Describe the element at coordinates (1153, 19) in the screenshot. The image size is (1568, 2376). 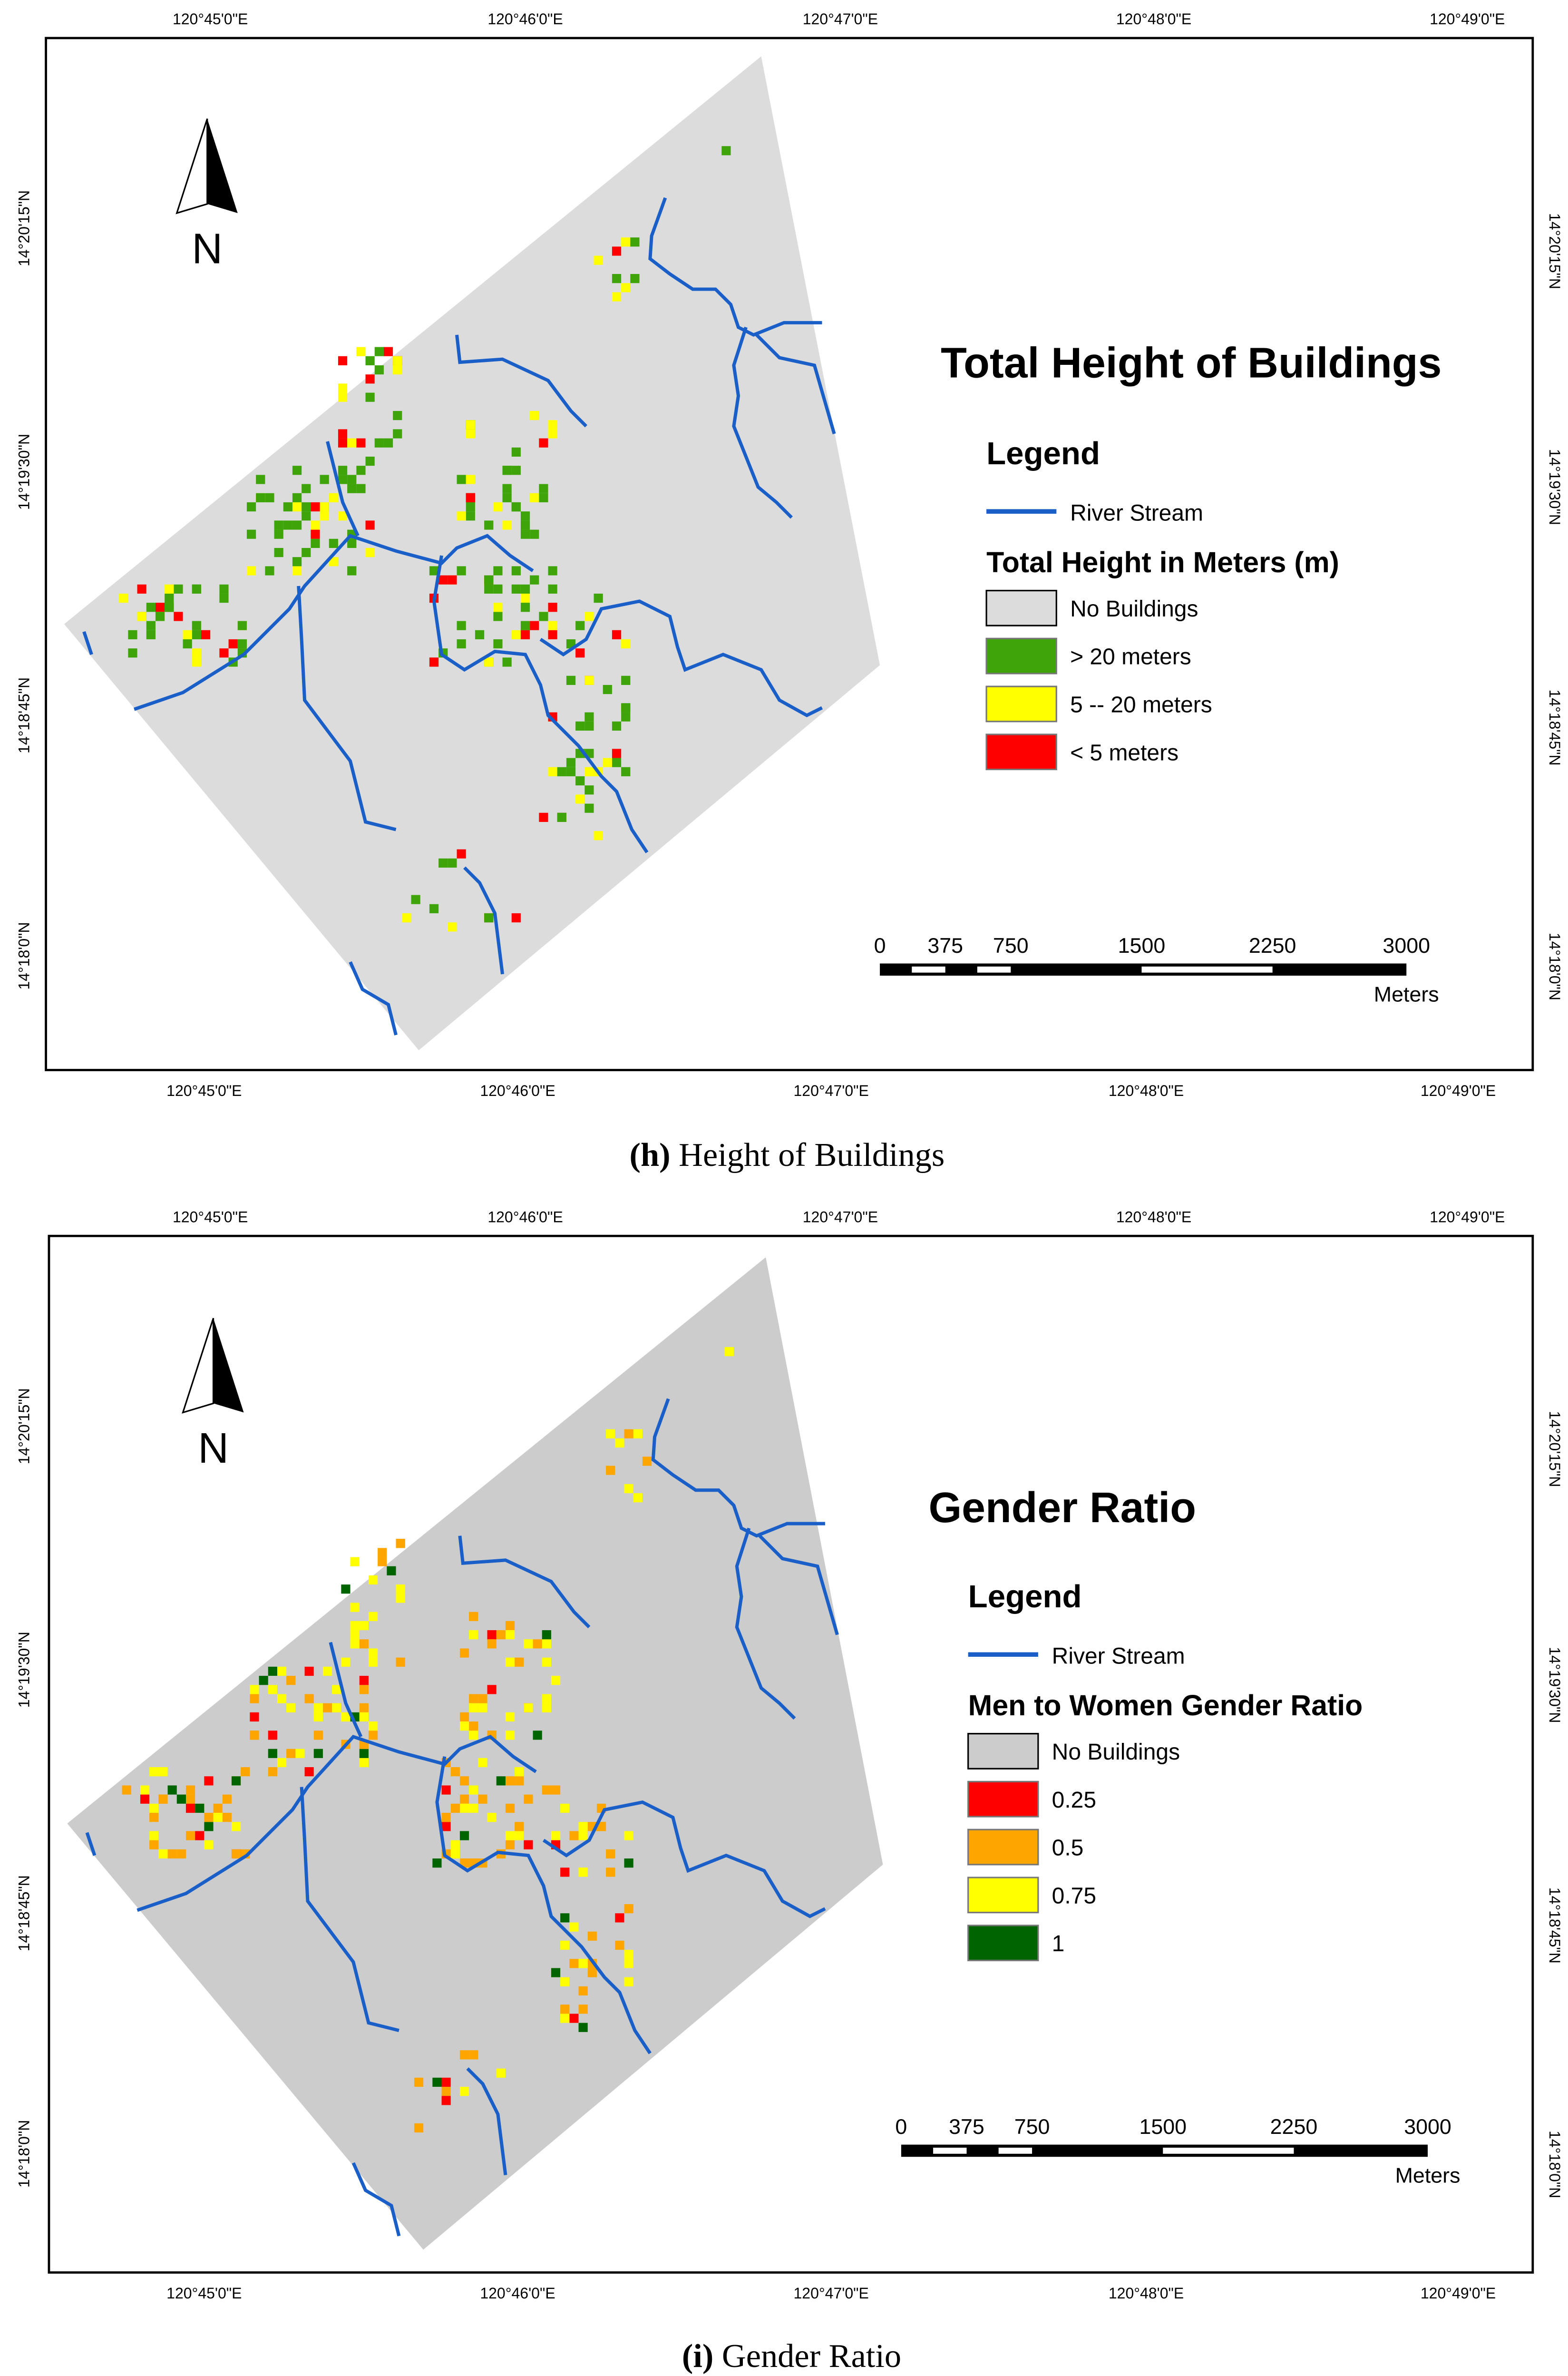
I see `longitude-label: 120°48'0"E` at that location.